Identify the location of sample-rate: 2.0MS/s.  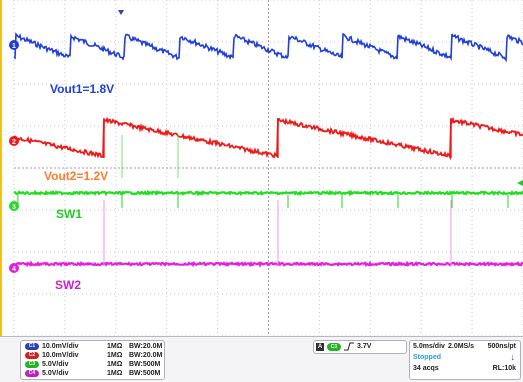
(461, 346).